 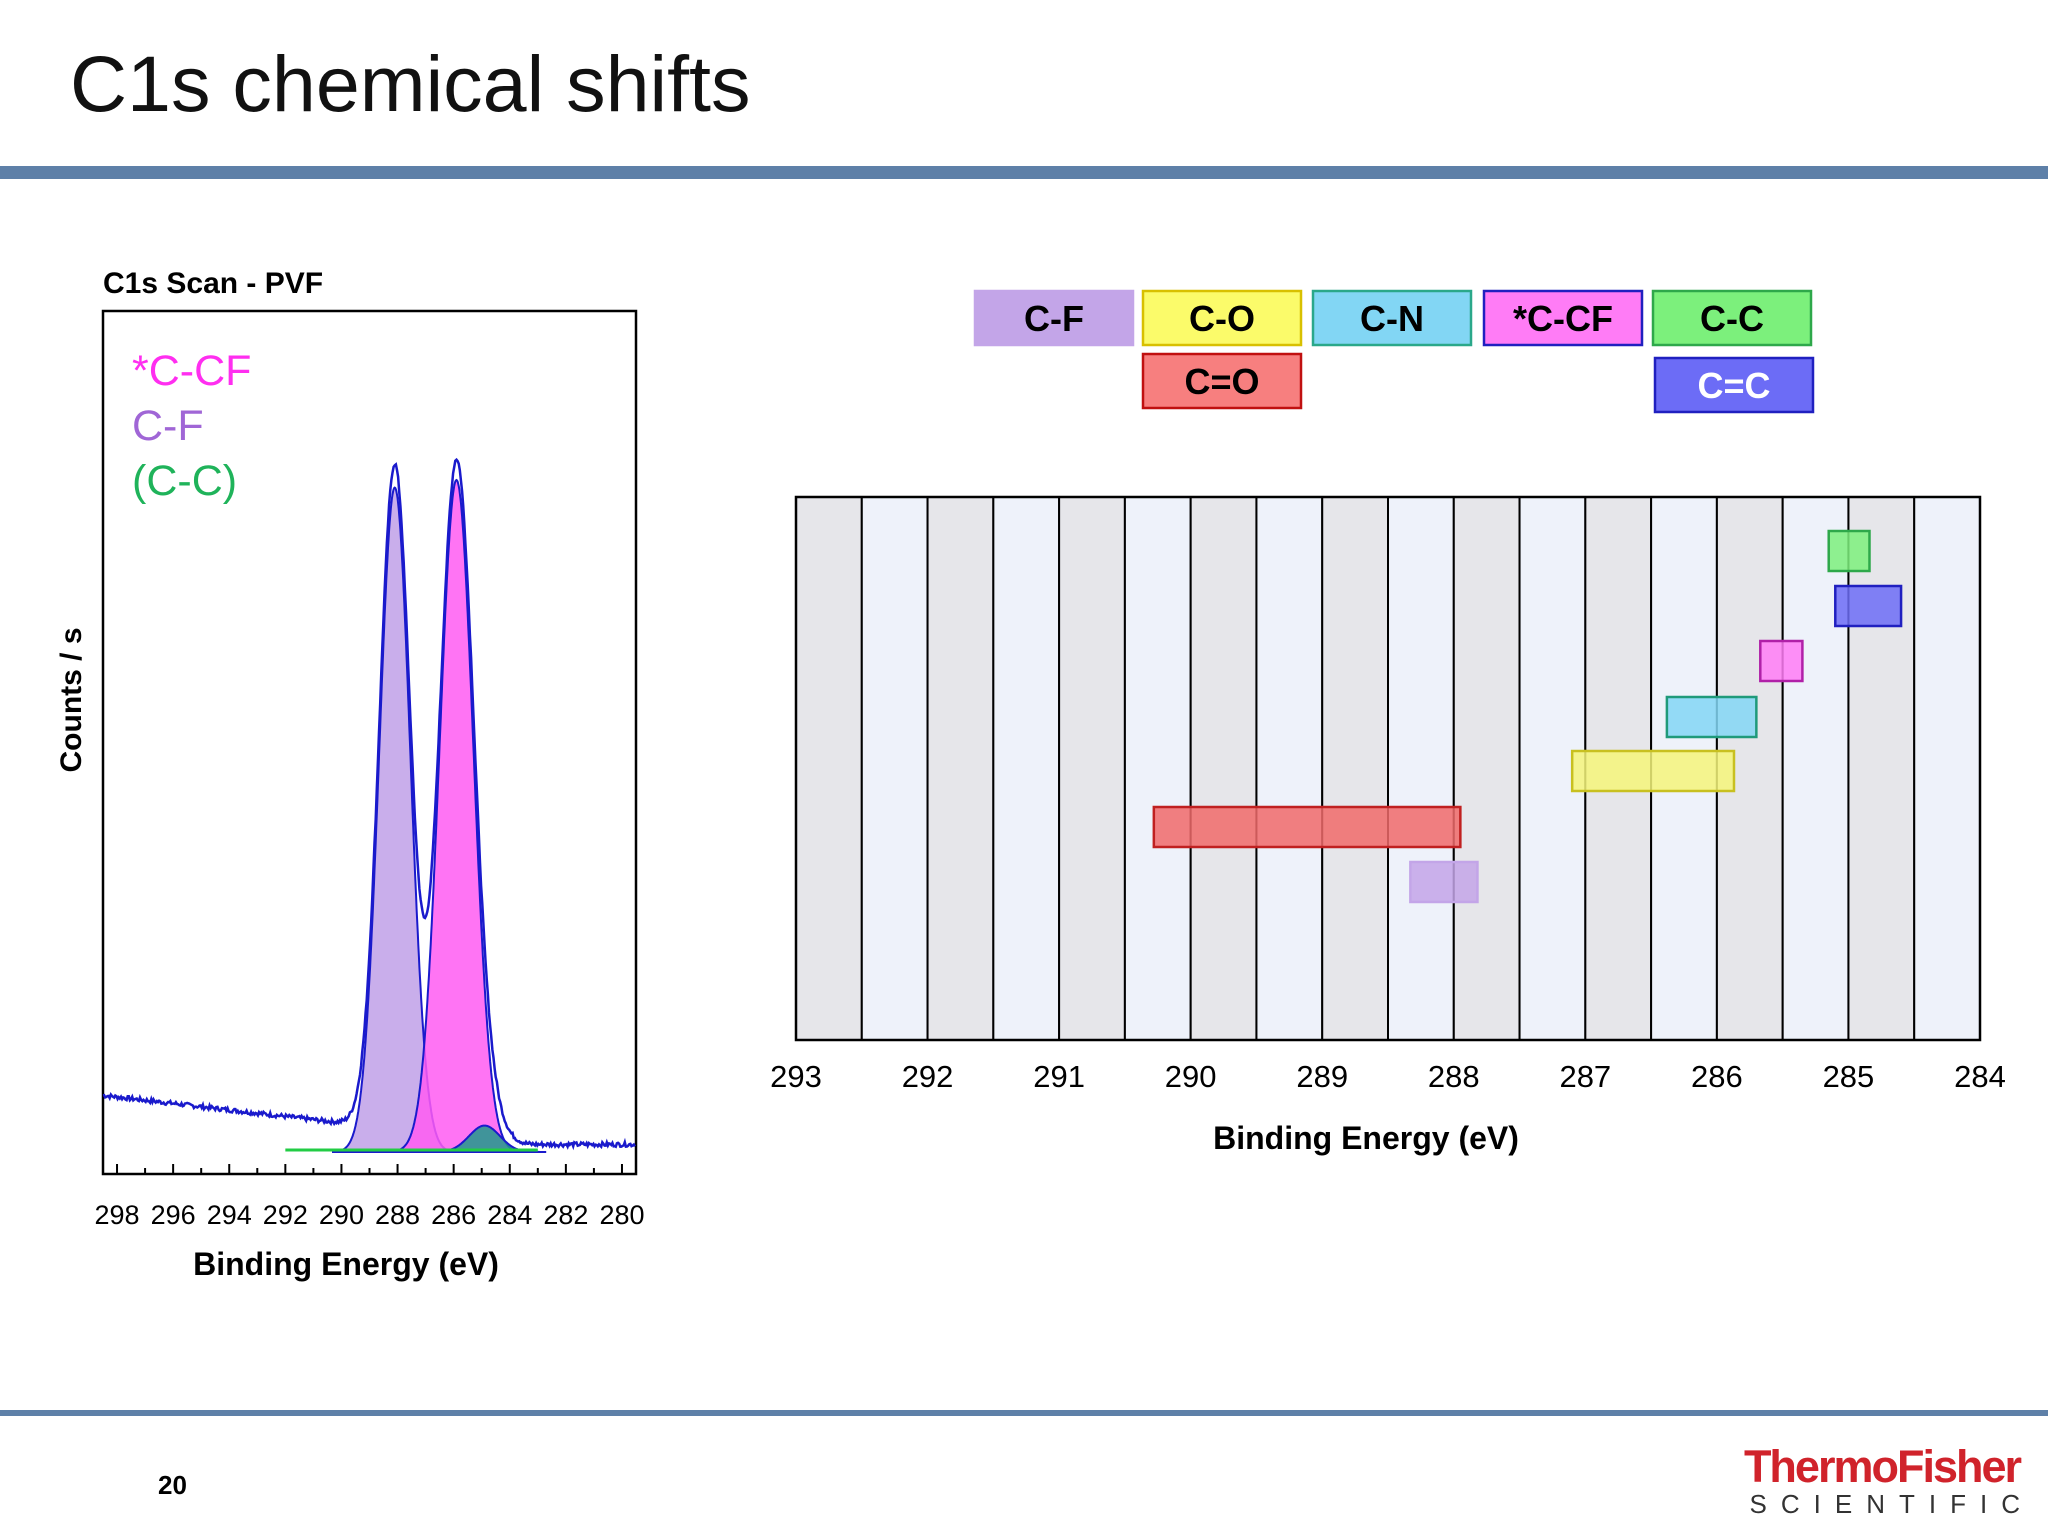 What do you see at coordinates (1024, 172) in the screenshot?
I see `title-divider` at bounding box center [1024, 172].